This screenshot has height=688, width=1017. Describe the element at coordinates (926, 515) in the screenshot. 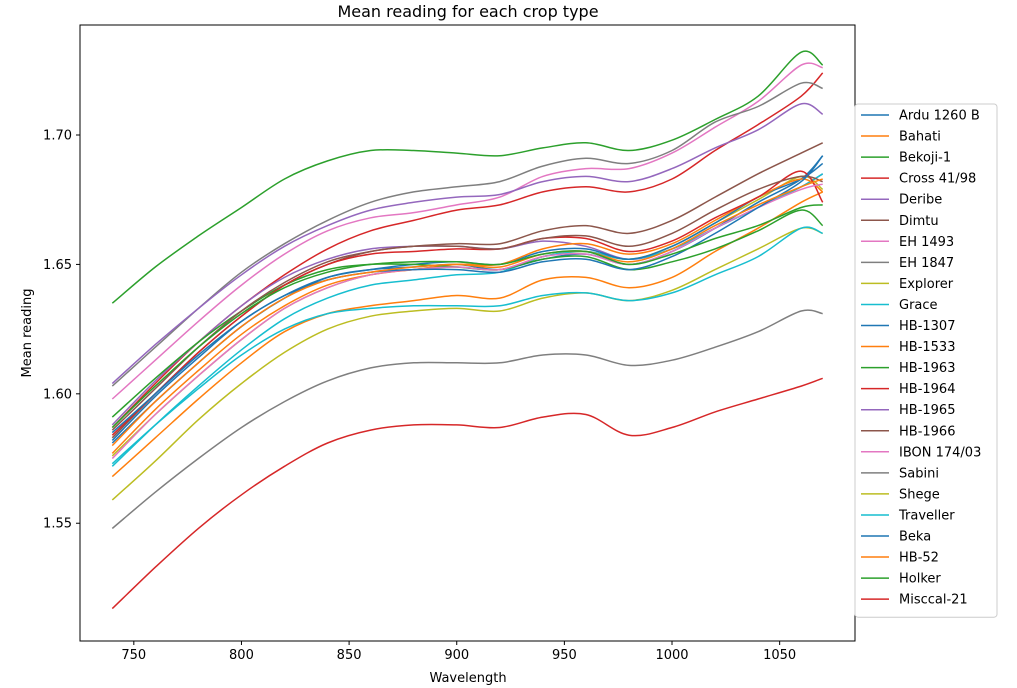

I see `legend-entry: Traveller` at that location.